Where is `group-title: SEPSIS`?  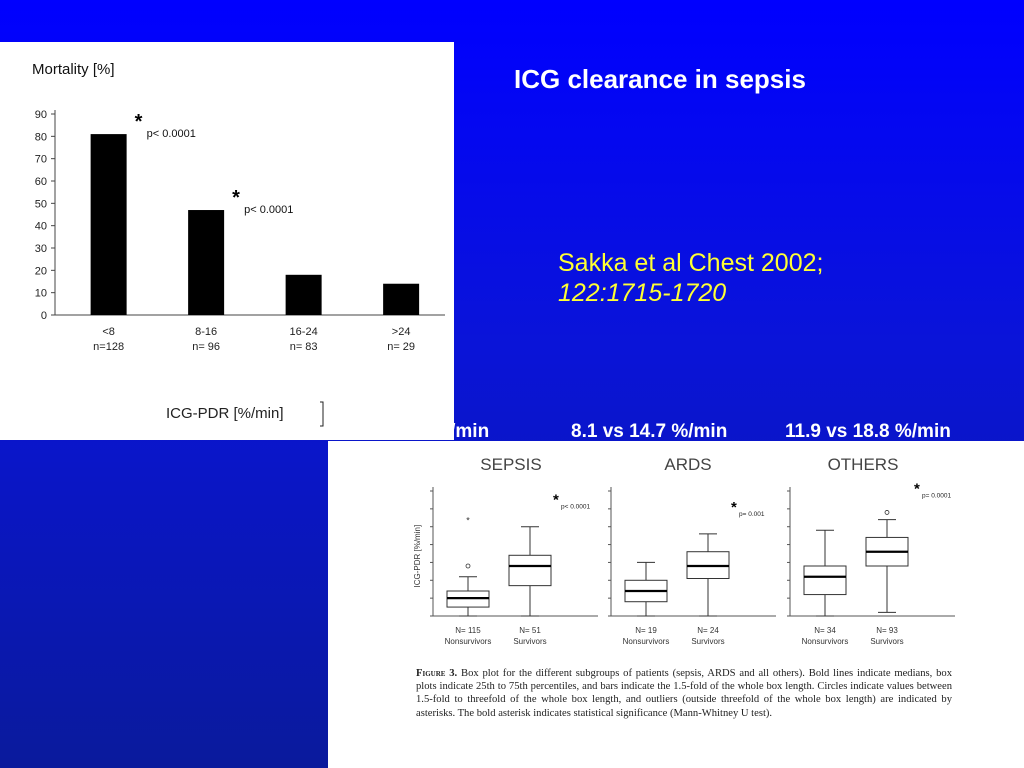 group-title: SEPSIS is located at coordinates (510, 464).